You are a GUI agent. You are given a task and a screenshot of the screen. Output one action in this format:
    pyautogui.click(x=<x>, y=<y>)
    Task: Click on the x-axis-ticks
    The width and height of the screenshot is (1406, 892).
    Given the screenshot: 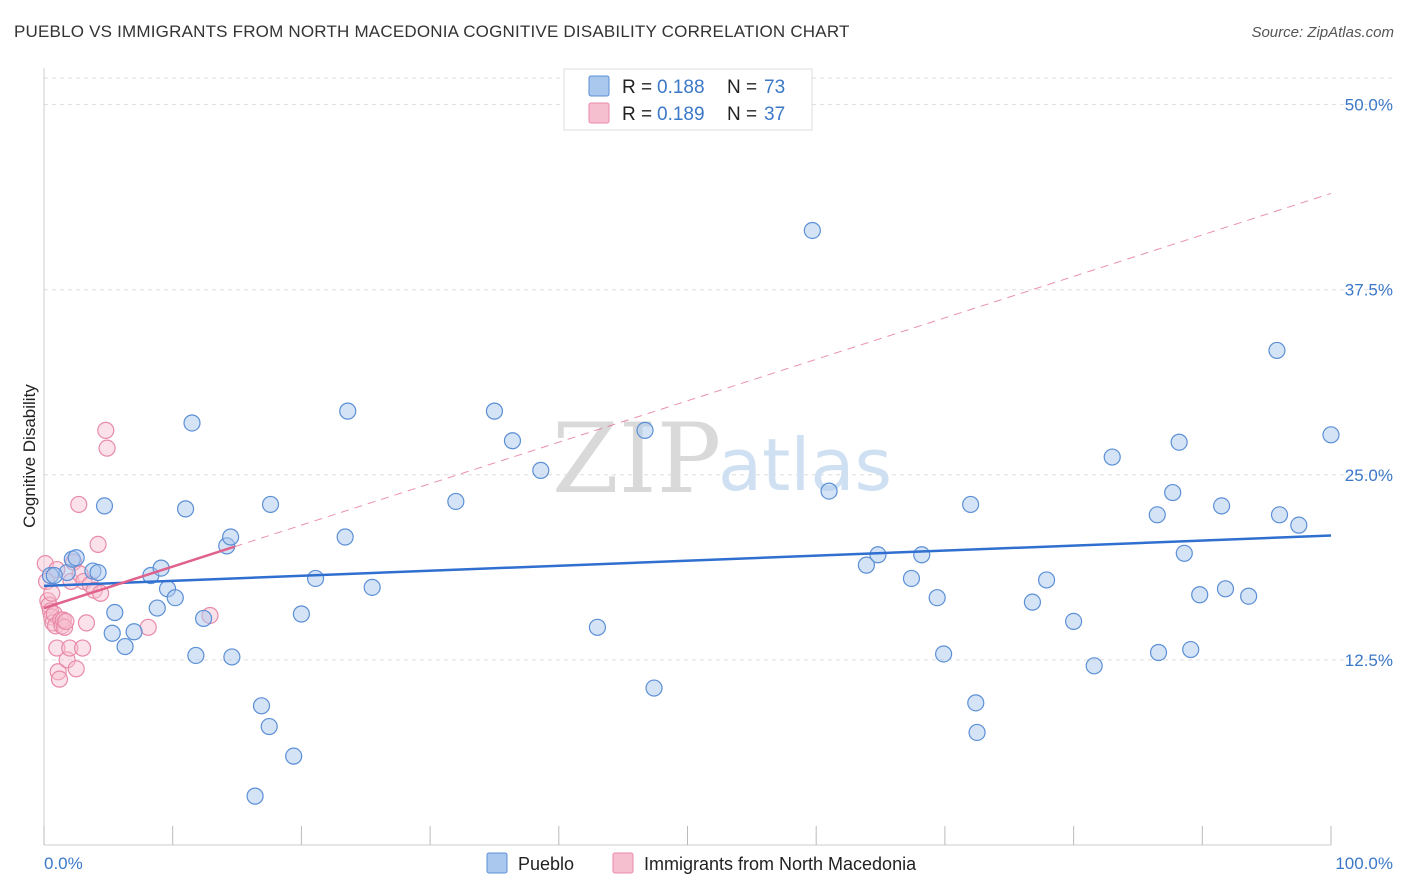 What is the action you would take?
    pyautogui.click(x=687, y=835)
    